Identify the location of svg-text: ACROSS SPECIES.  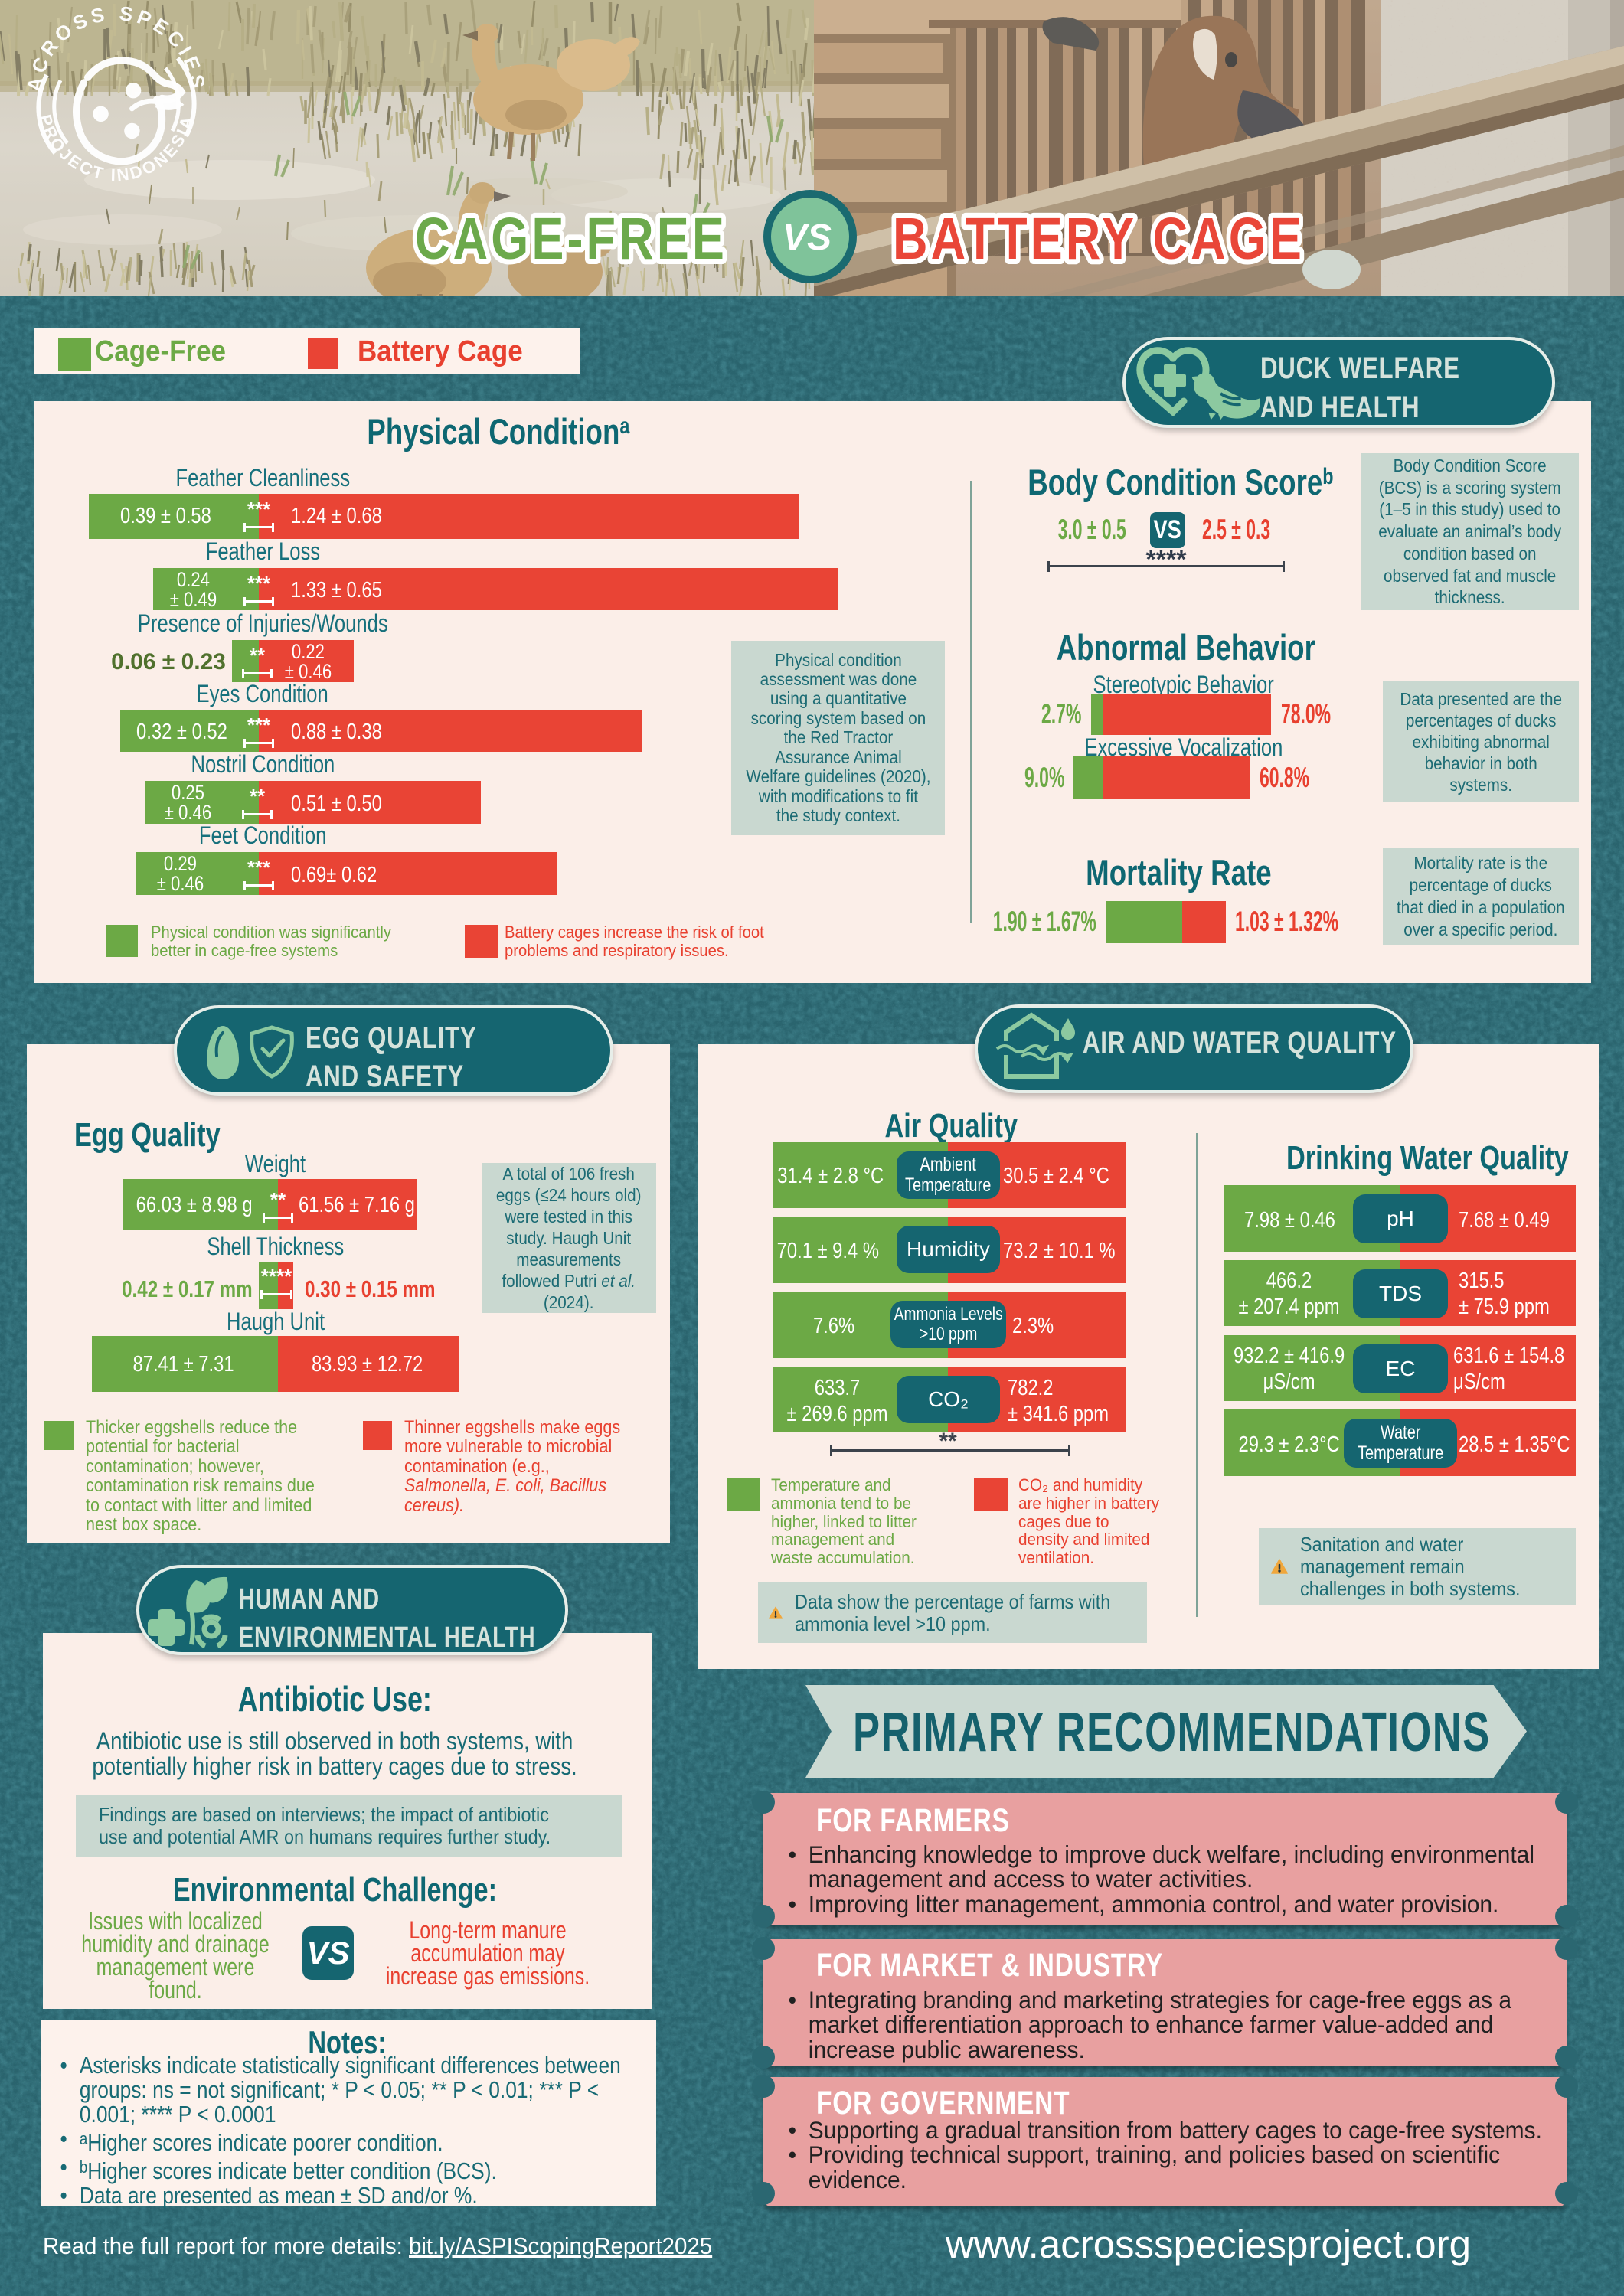
(117, 47).